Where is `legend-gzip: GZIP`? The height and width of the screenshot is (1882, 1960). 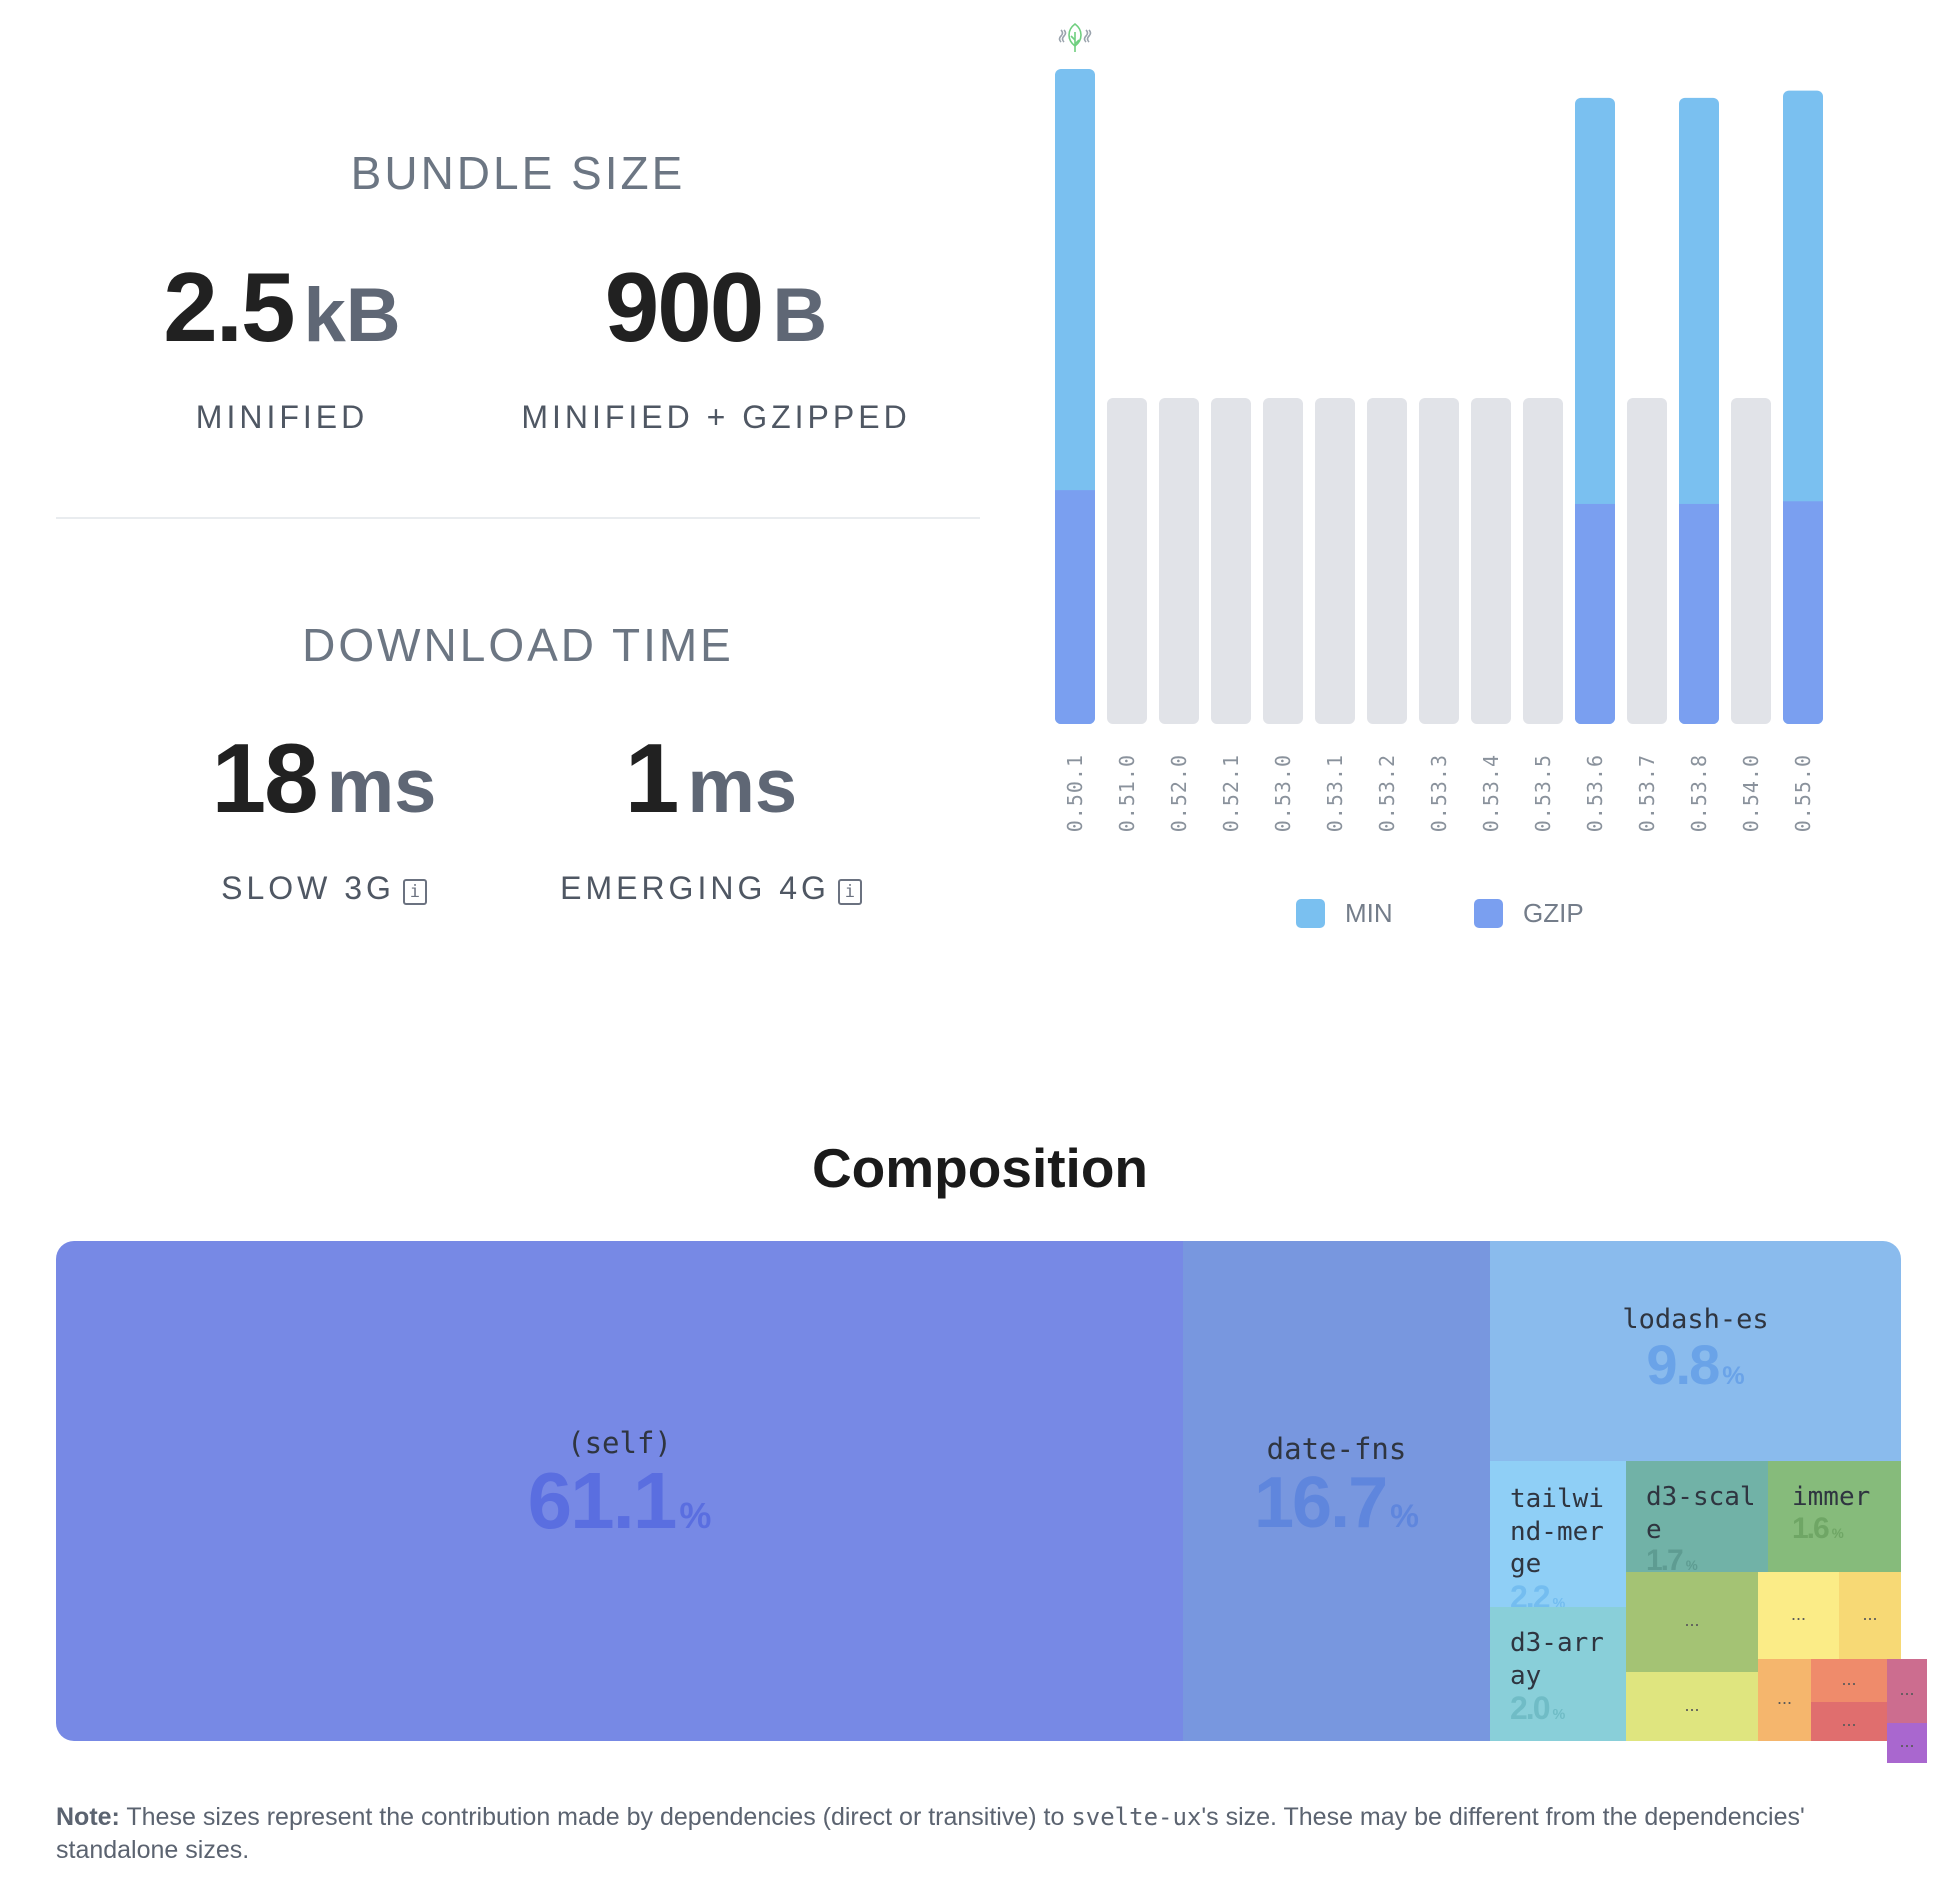 legend-gzip: GZIP is located at coordinates (1529, 913).